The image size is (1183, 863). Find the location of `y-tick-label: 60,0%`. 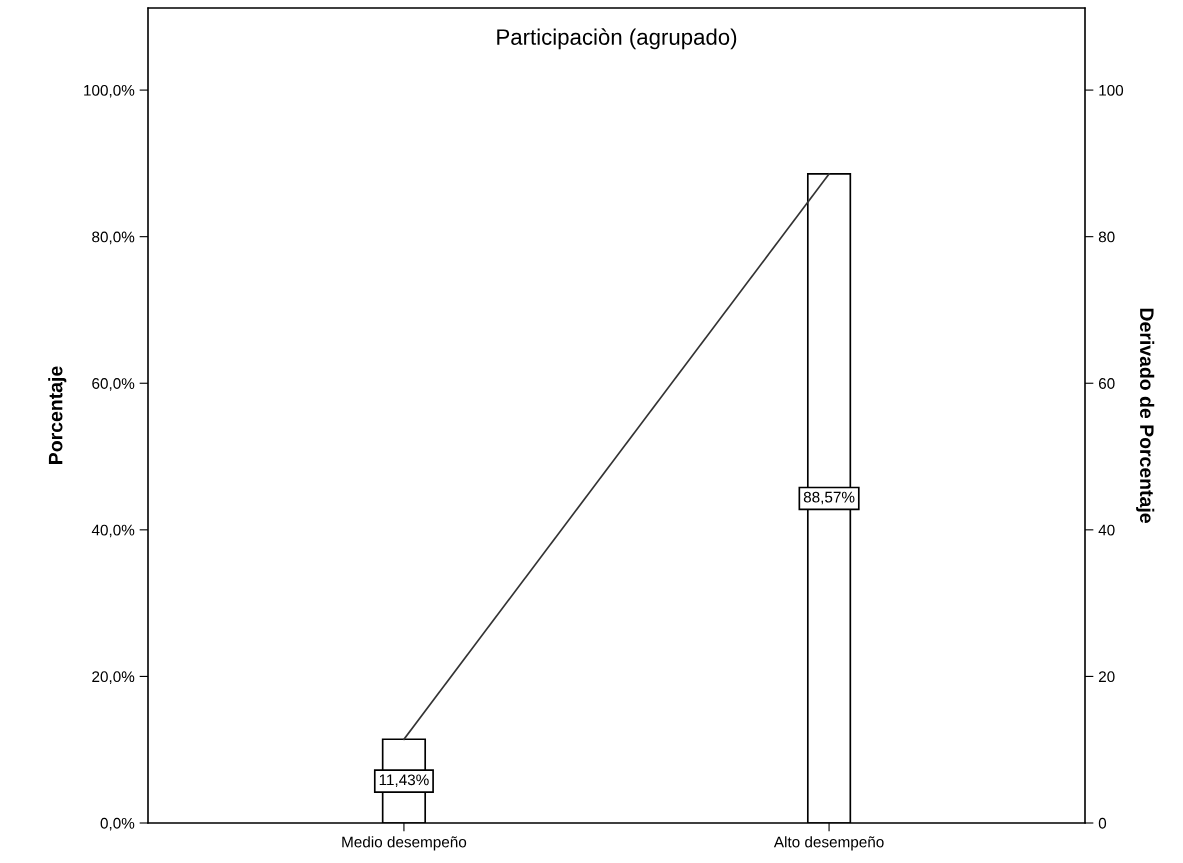

y-tick-label: 60,0% is located at coordinates (113, 384).